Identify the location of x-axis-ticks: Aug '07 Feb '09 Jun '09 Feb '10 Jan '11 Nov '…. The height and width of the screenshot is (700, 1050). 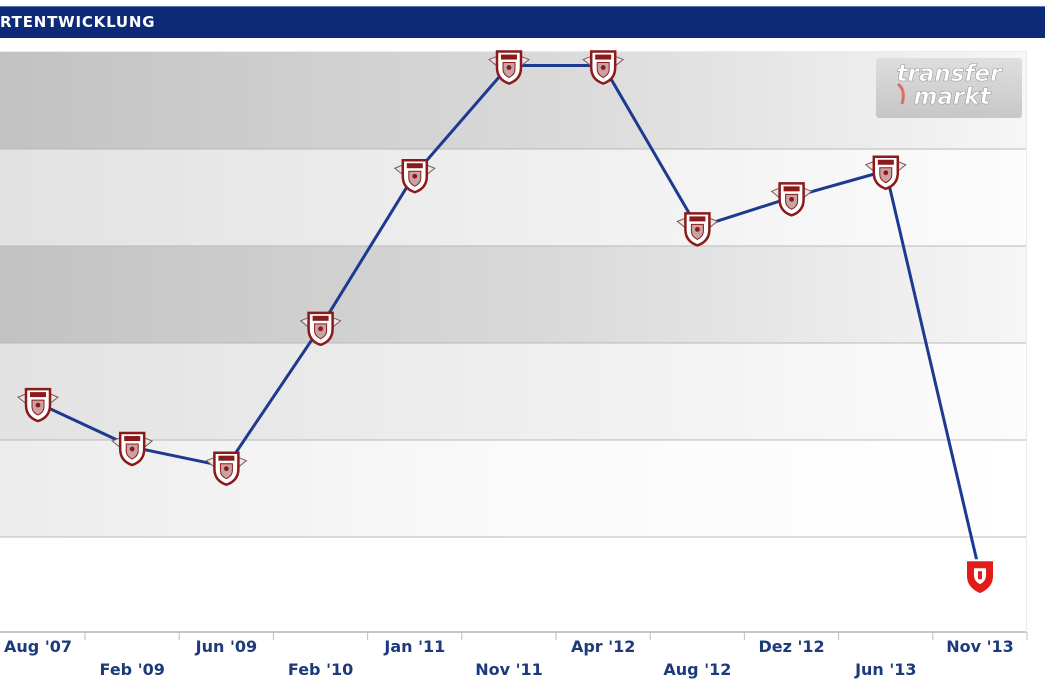
(516, 655).